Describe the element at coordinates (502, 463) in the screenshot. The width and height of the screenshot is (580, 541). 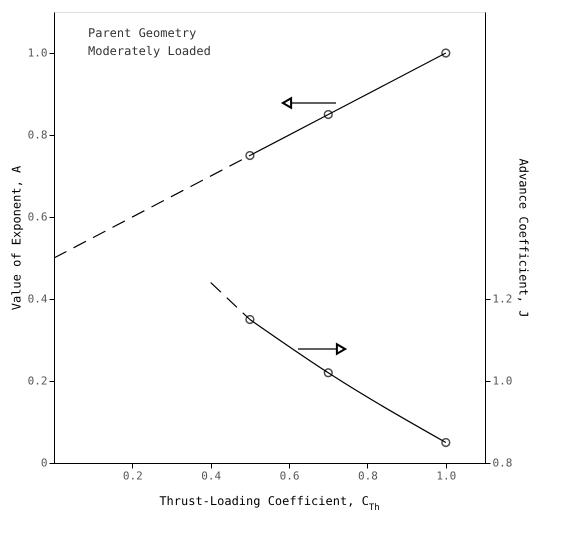
I see `y2-tick-label: 0.8` at that location.